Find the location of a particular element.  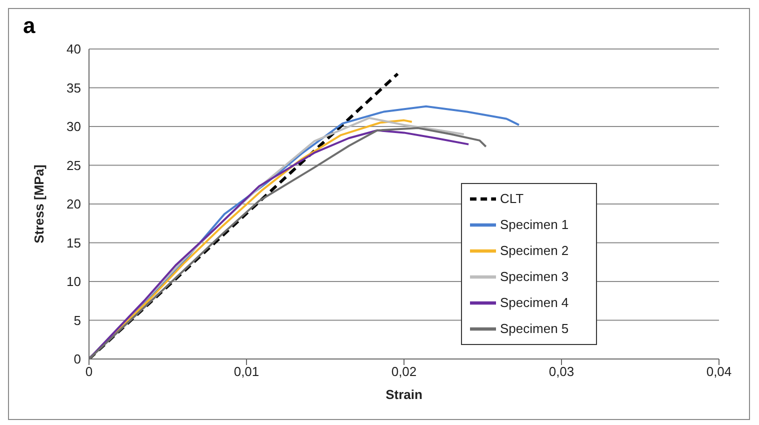

y-tick-label: 15 is located at coordinates (73, 242).